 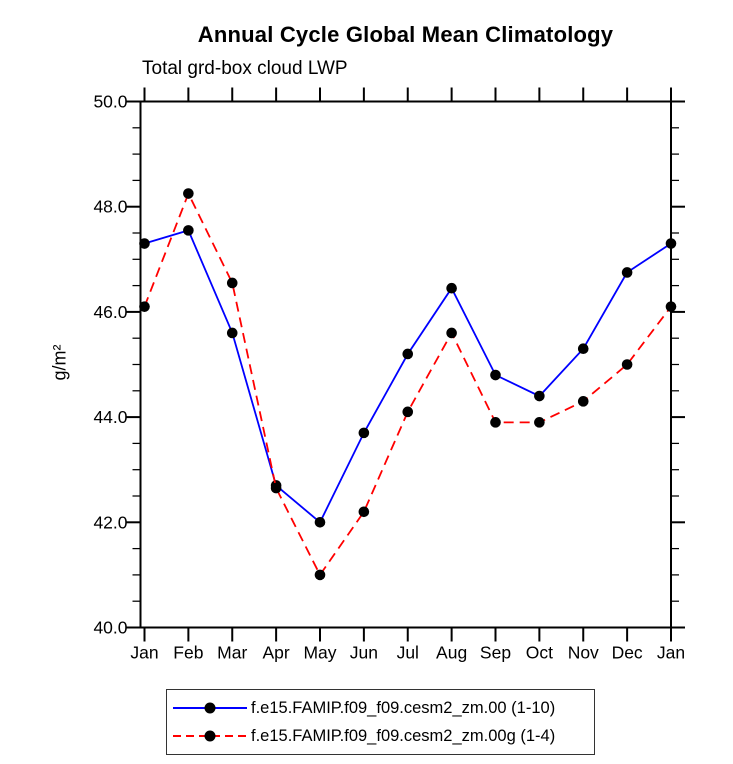 I want to click on x-tick-label: Dec, so click(x=627, y=653).